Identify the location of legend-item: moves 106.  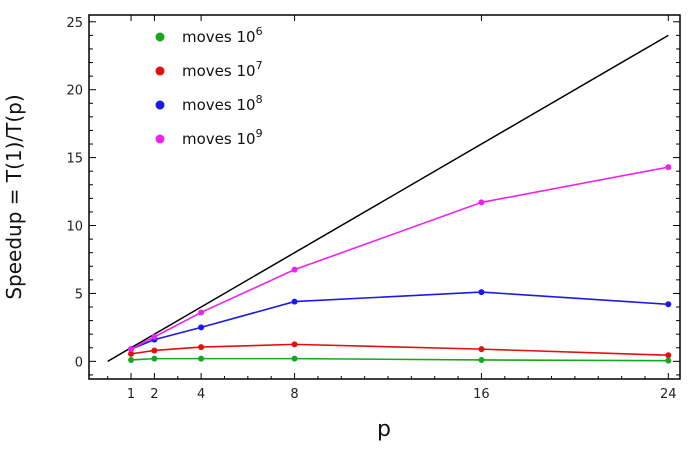
(209, 35).